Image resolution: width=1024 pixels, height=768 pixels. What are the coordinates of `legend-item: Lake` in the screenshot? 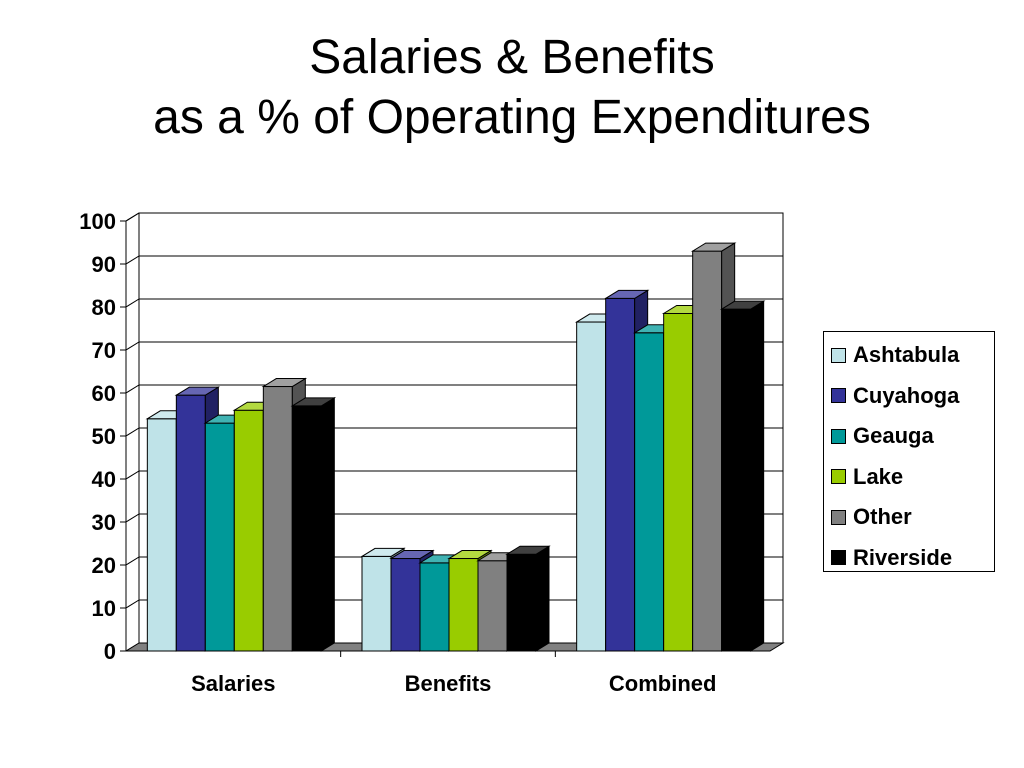 It's located at (867, 476).